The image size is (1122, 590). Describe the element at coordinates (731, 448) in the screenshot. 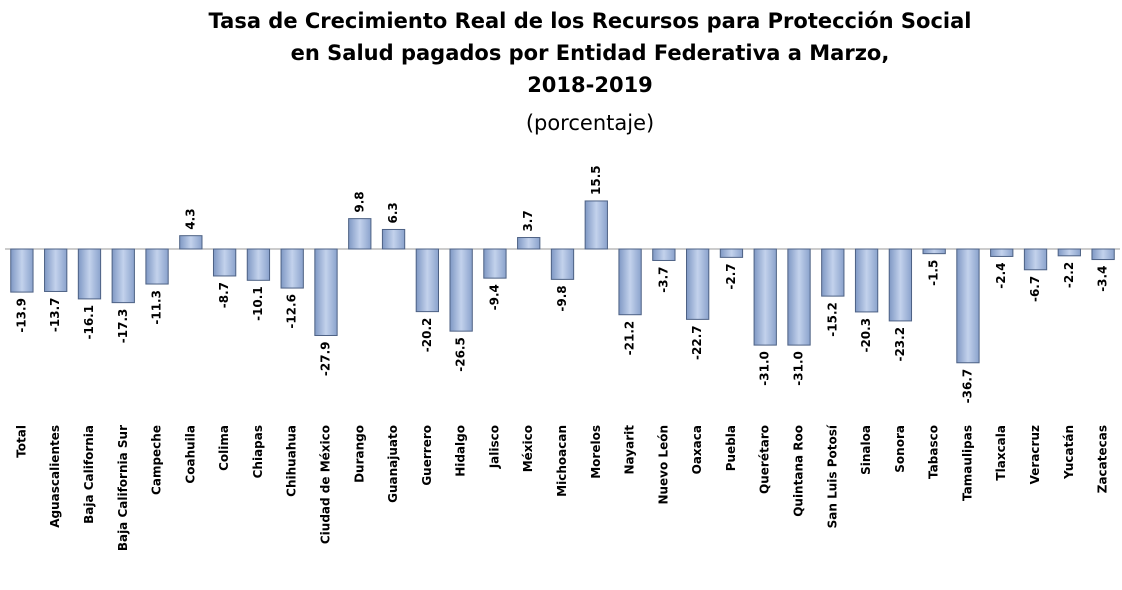

I see `x-tick-label: Puebla` at that location.